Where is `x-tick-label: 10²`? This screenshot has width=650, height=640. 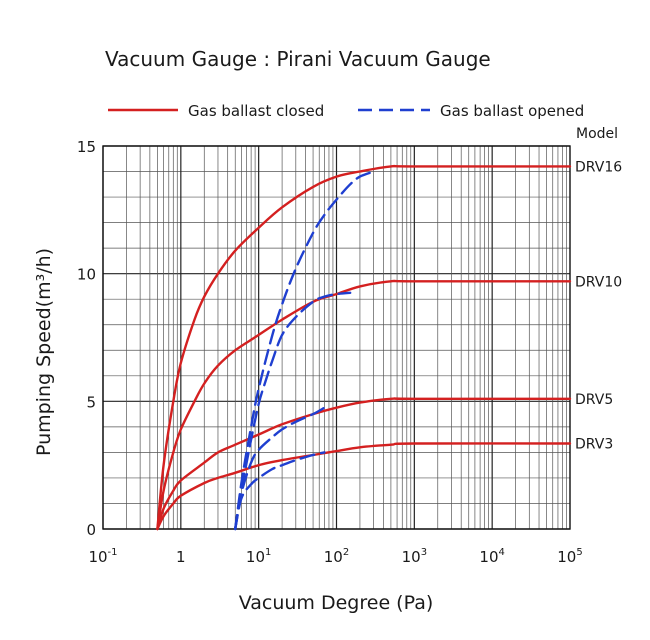
x-tick-label: 10² is located at coordinates (336, 556).